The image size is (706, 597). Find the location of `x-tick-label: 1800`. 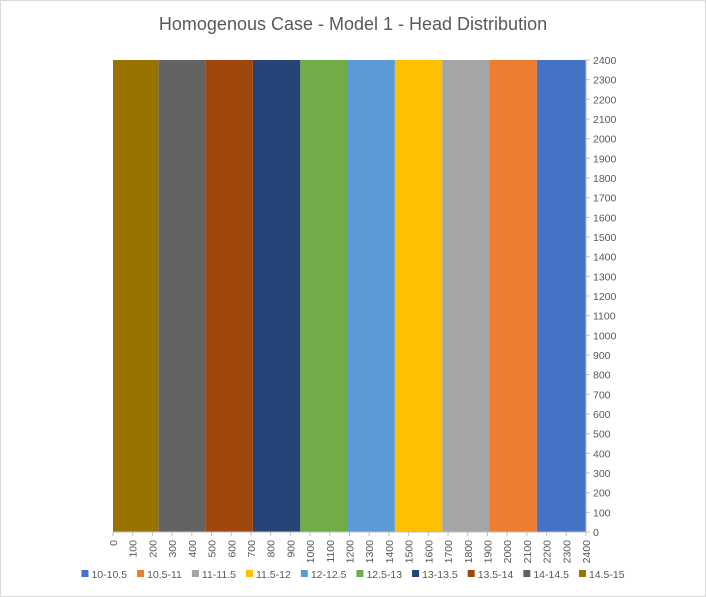

x-tick-label: 1800 is located at coordinates (469, 552).